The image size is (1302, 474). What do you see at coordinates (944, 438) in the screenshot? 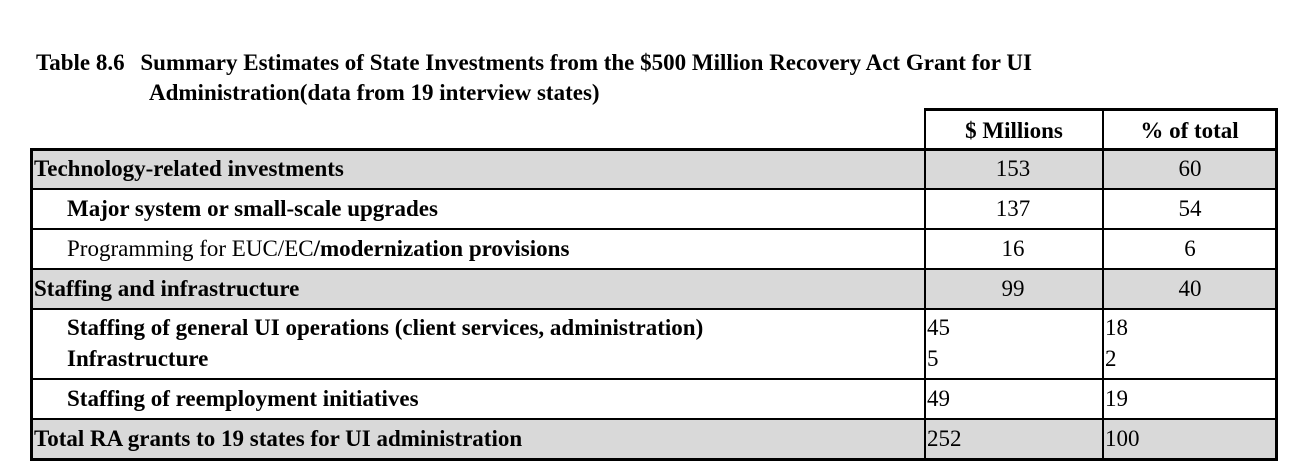
I see `row-millions: 252` at bounding box center [944, 438].